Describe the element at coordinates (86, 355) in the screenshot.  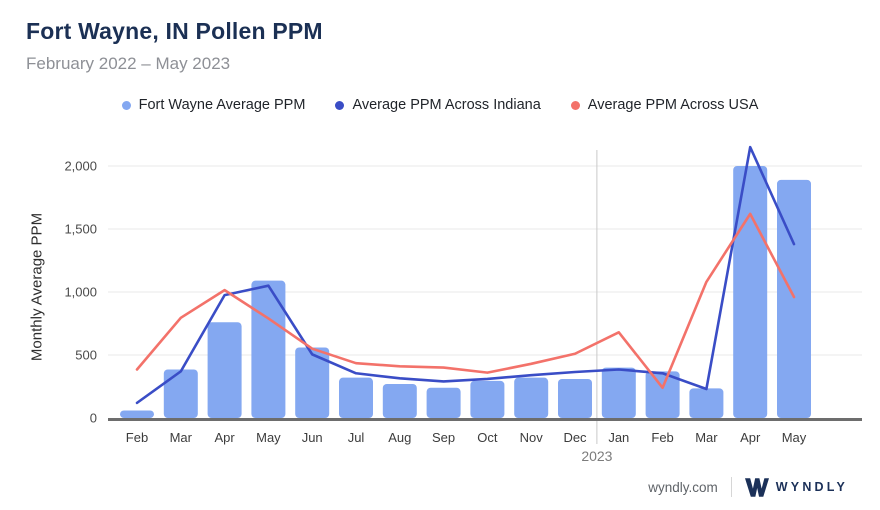
I see `y-tick-label: 500` at that location.